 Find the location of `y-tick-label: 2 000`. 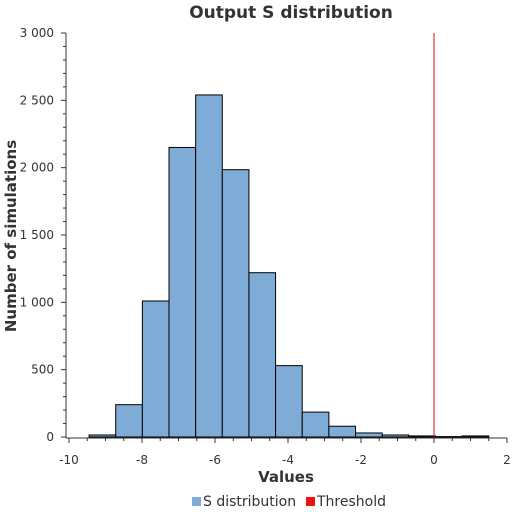

y-tick-label: 2 000 is located at coordinates (37, 168).